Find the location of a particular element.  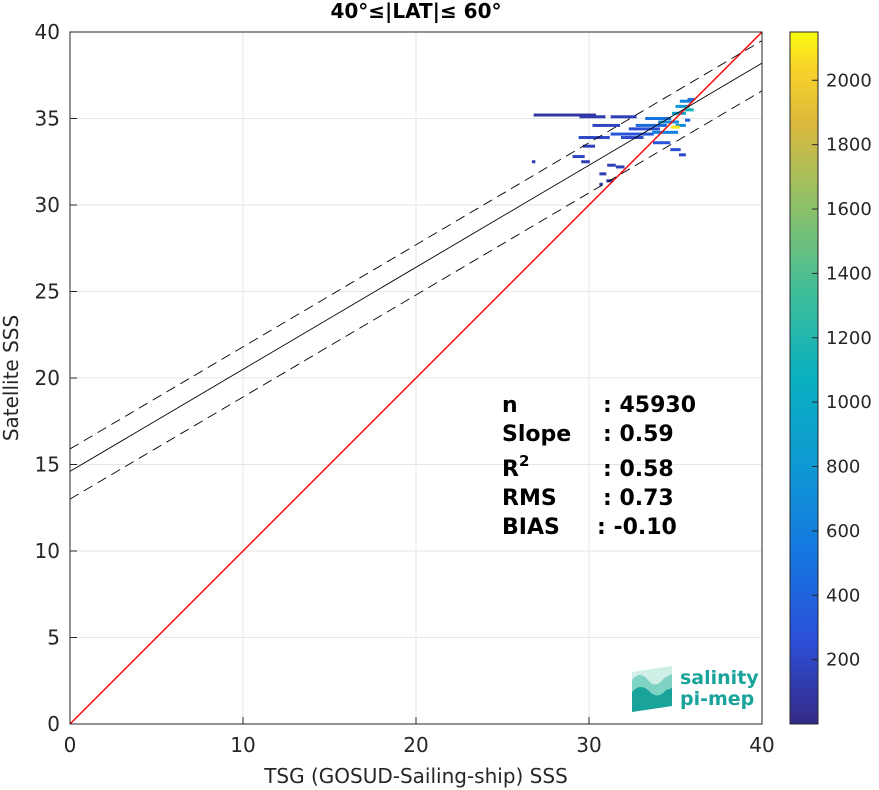

stat-rms-label: RMS is located at coordinates (529, 498).